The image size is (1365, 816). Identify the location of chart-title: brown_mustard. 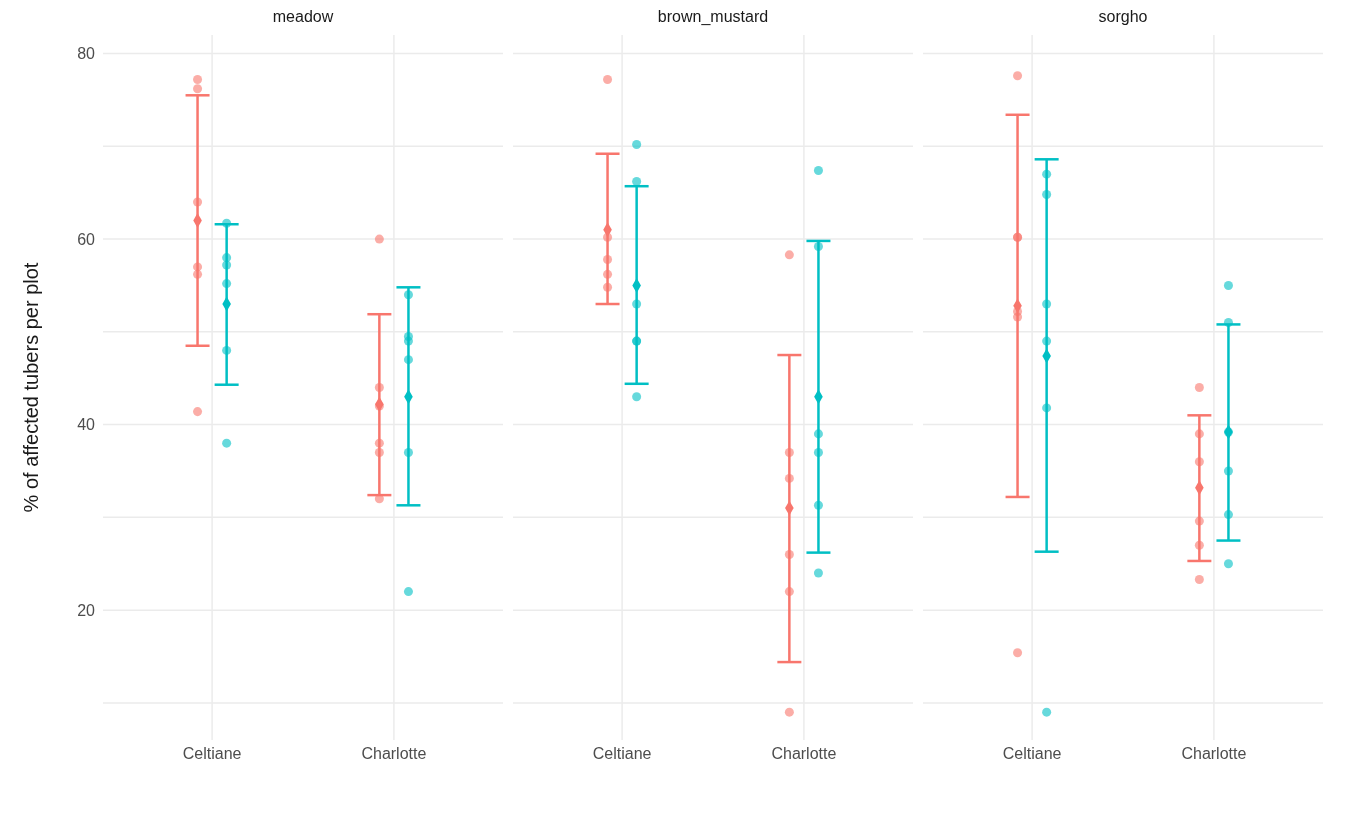
(713, 17).